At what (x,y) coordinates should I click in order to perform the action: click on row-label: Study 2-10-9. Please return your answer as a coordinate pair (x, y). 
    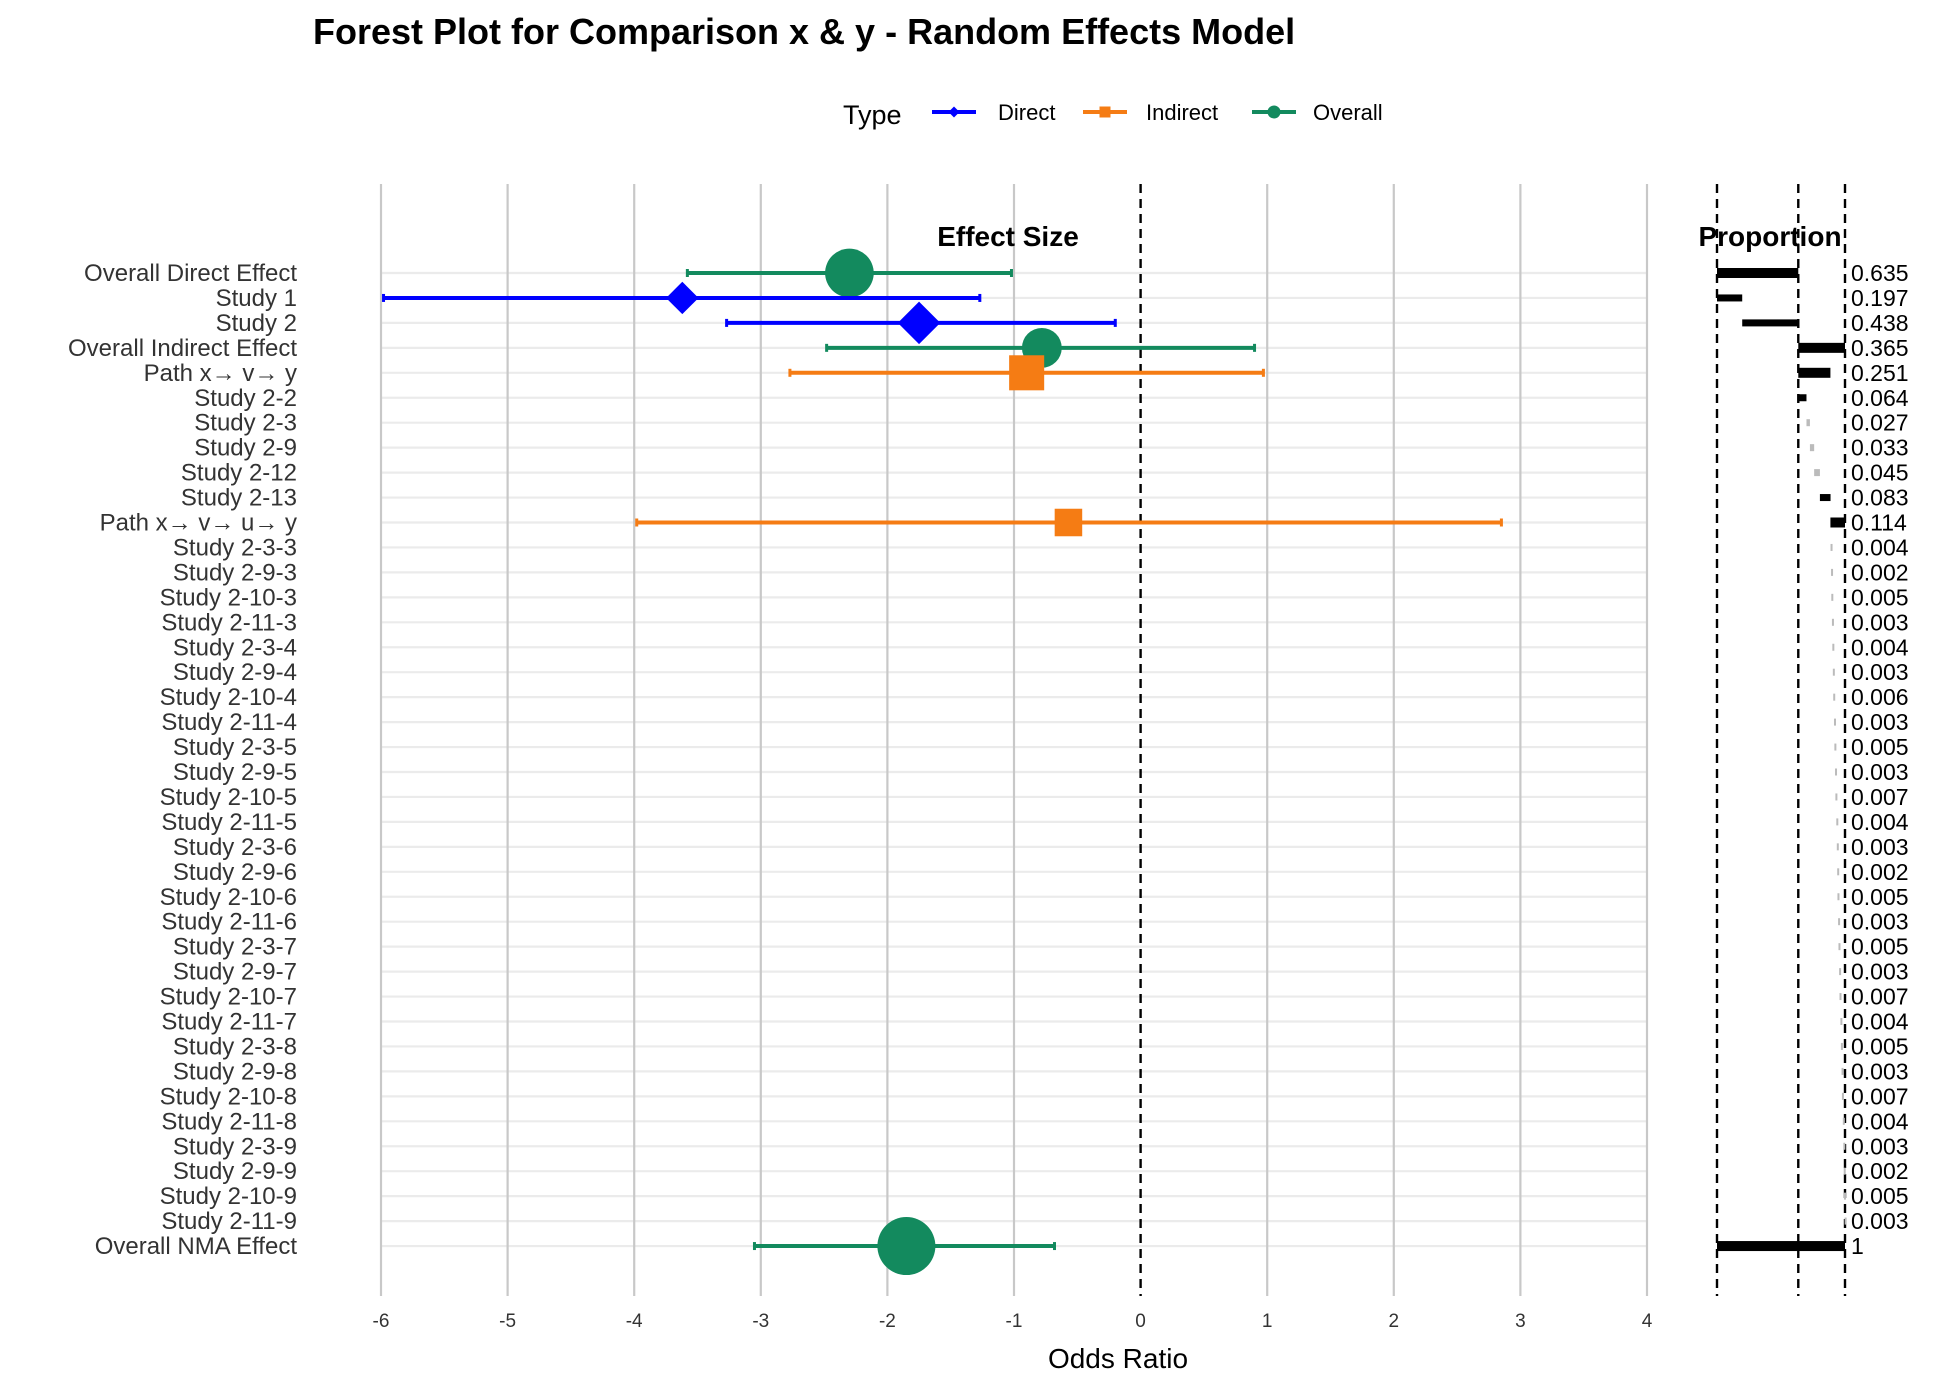
    Looking at the image, I should click on (228, 1196).